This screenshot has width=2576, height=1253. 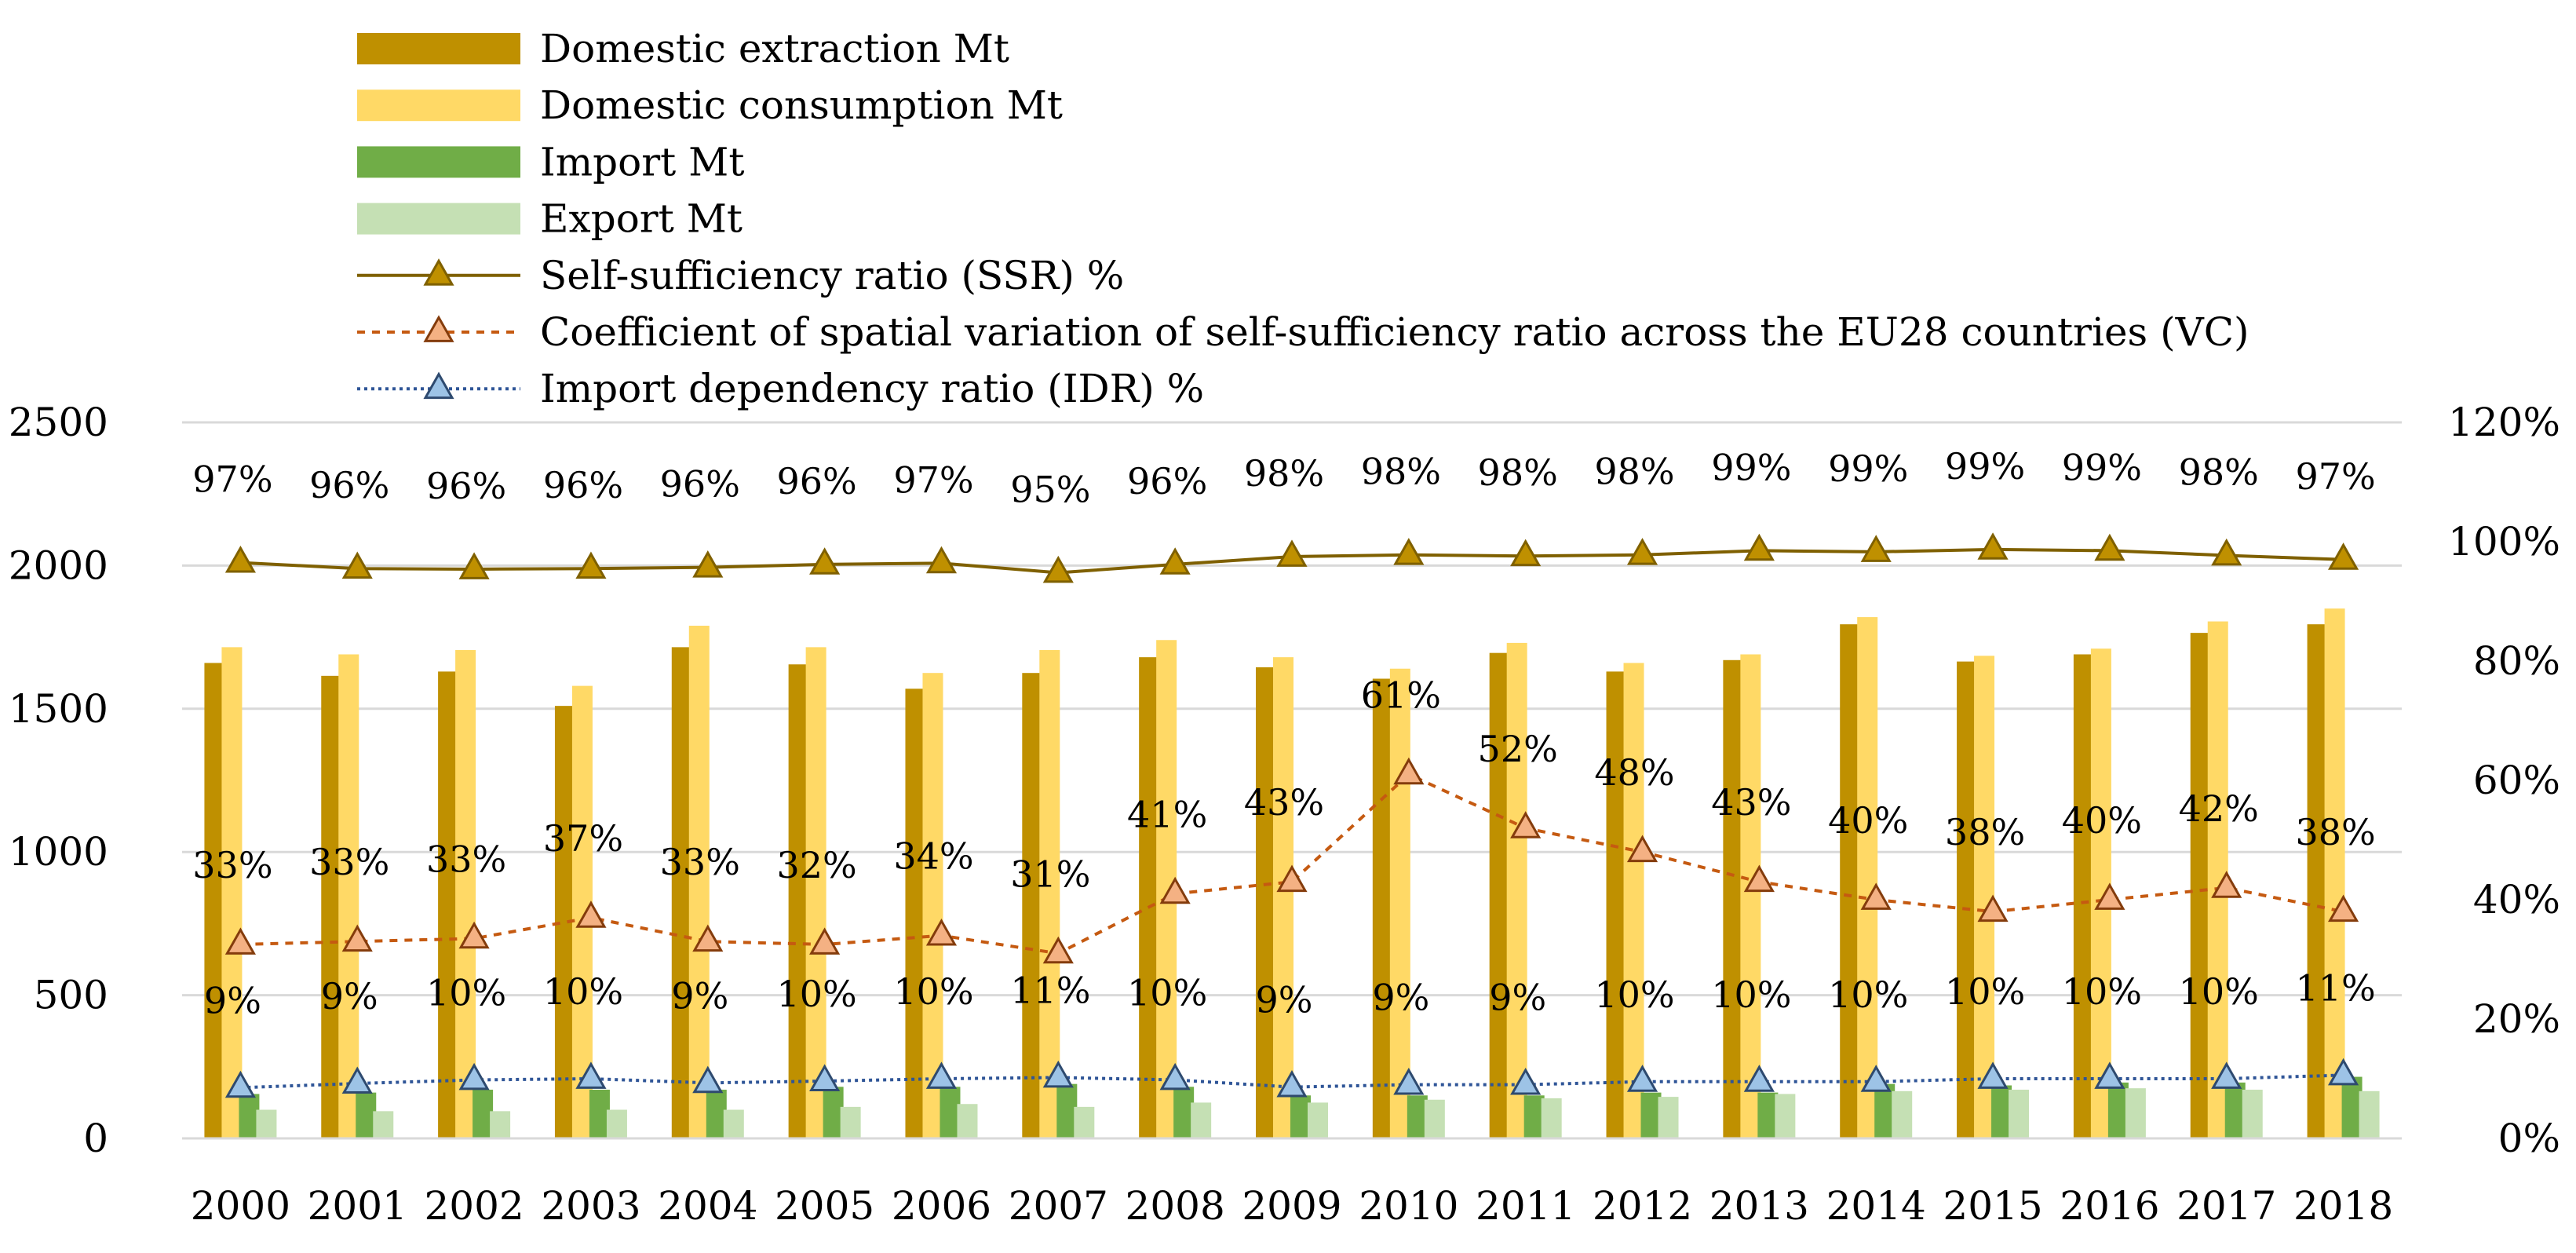 What do you see at coordinates (1291, 1206) in the screenshot?
I see `x-tick-label: 2009` at bounding box center [1291, 1206].